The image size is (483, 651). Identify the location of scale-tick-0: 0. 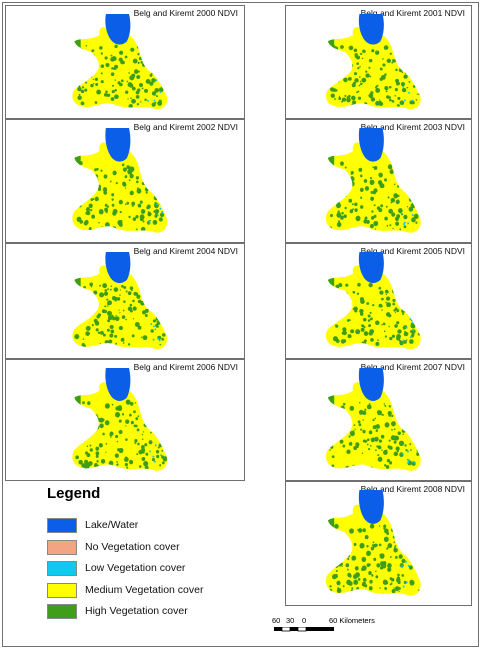
(304, 620).